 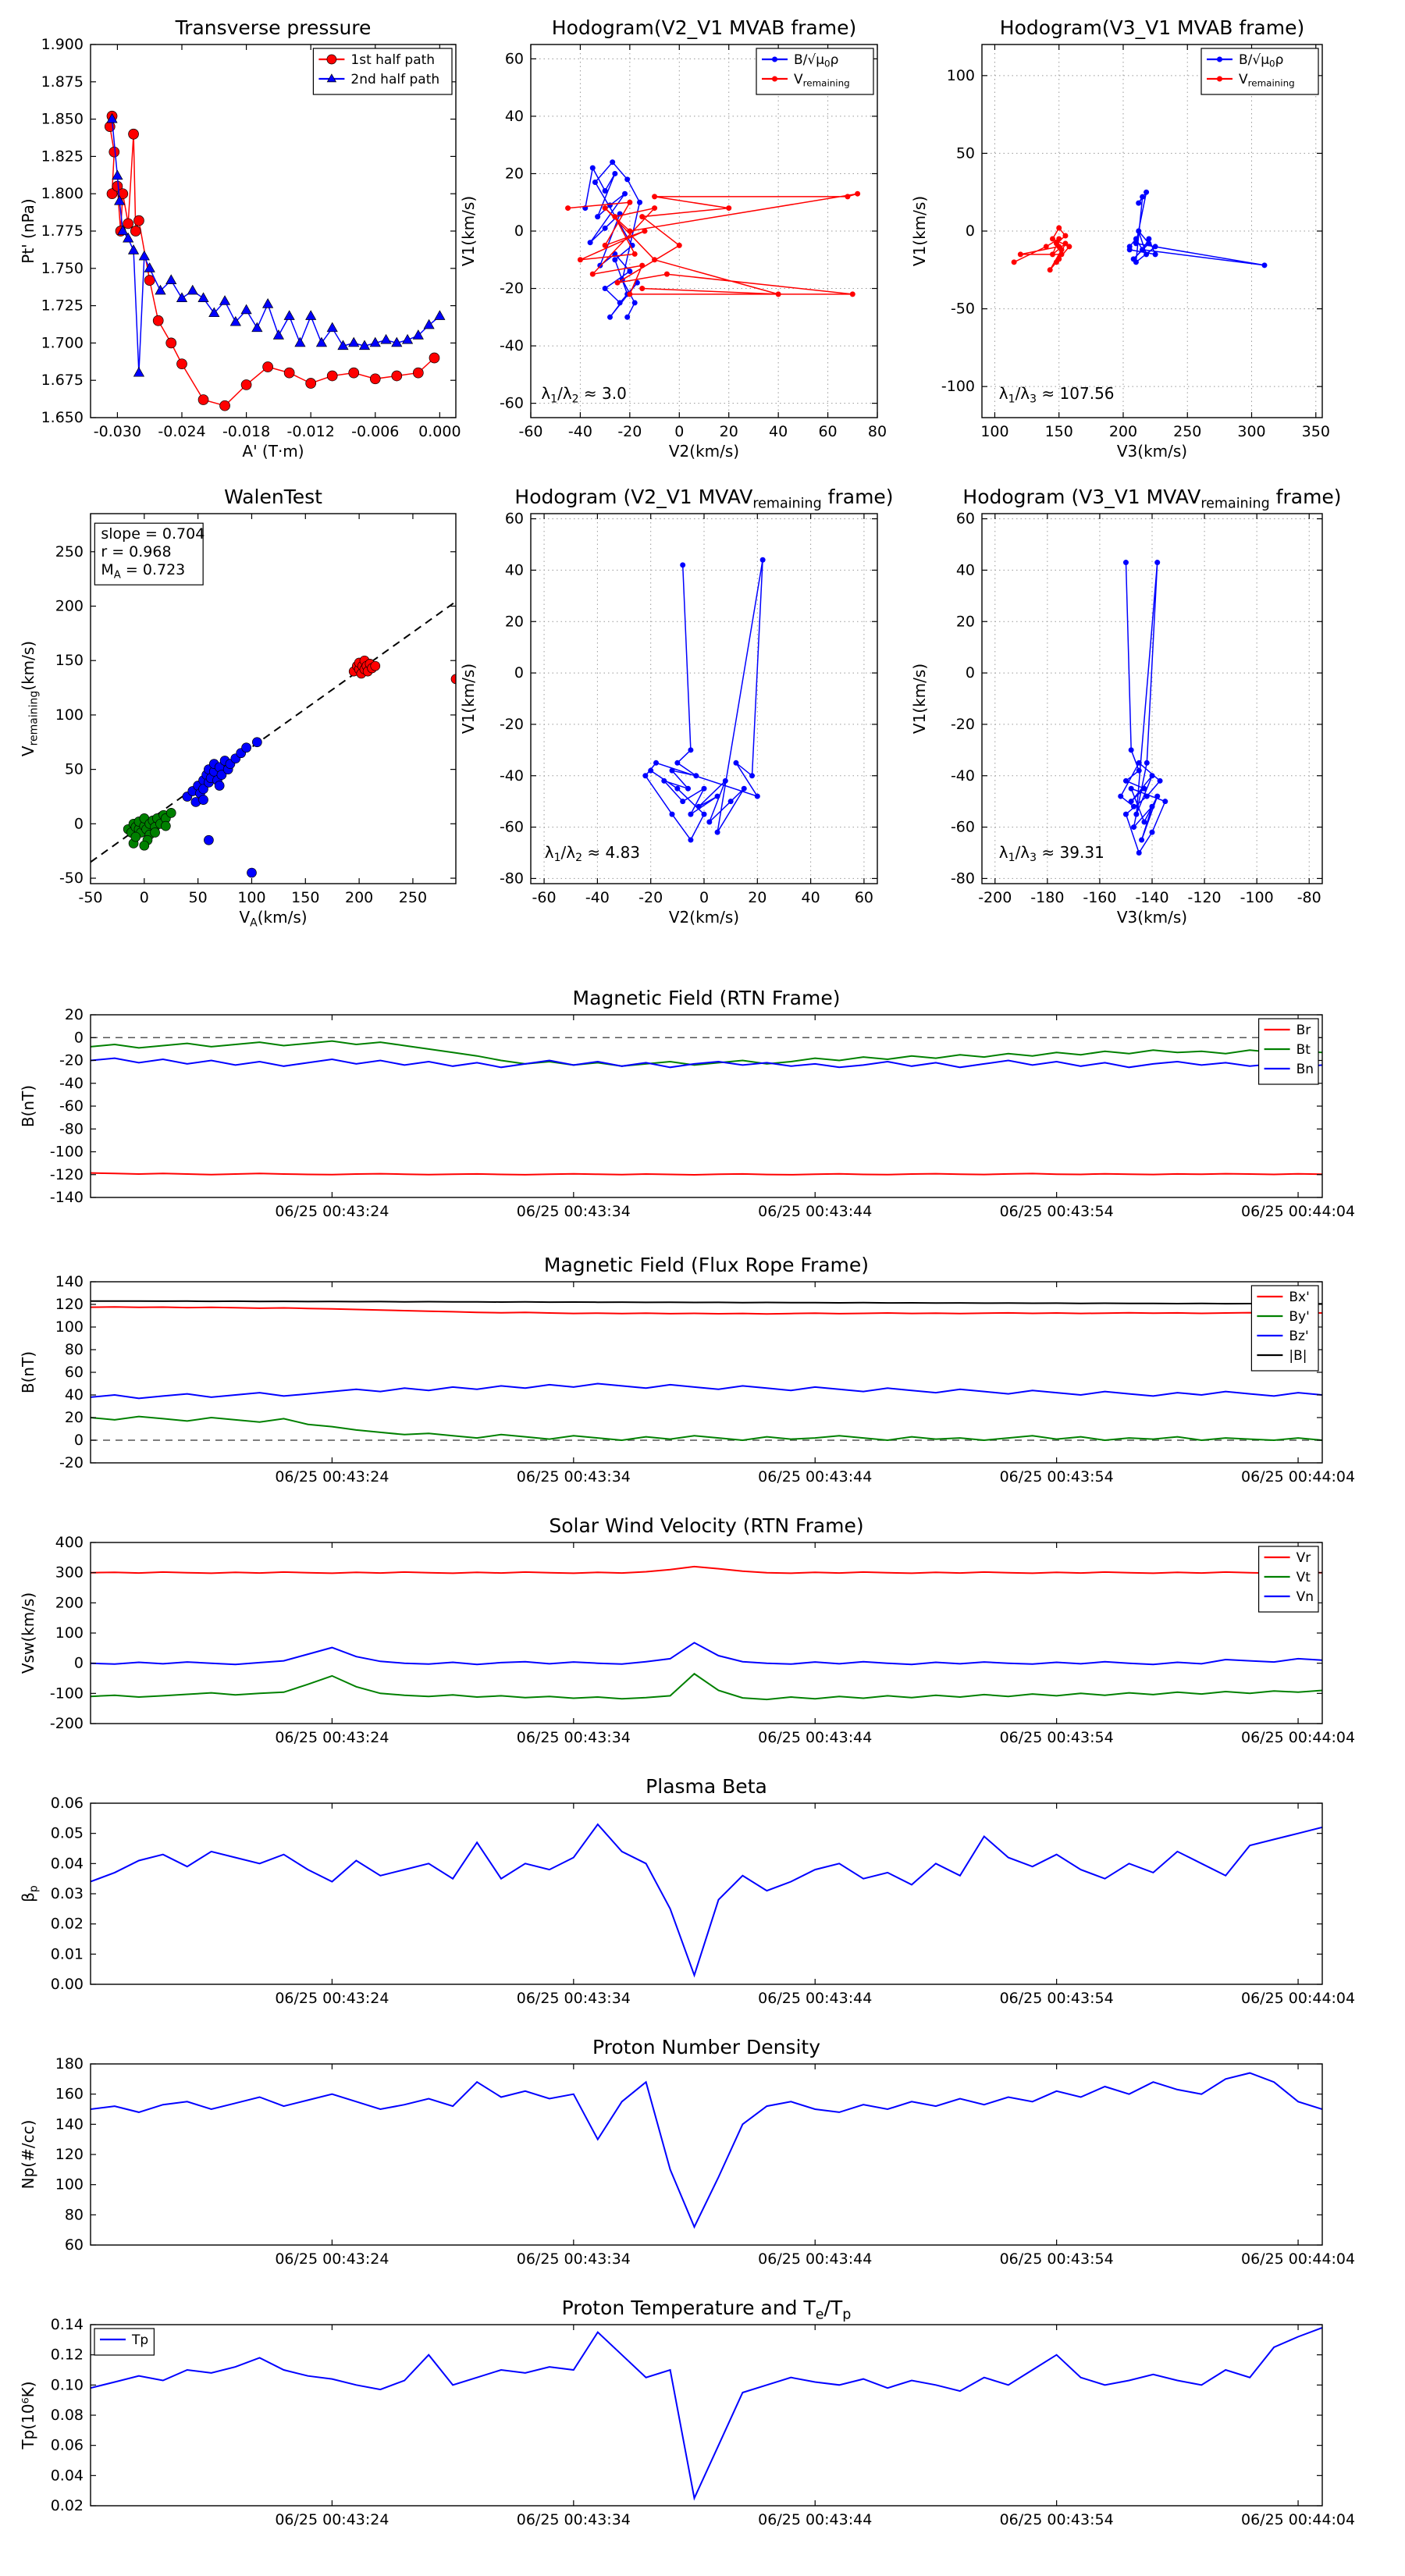 What do you see at coordinates (68, 1893) in the screenshot?
I see `y-tick-label: 0.03` at bounding box center [68, 1893].